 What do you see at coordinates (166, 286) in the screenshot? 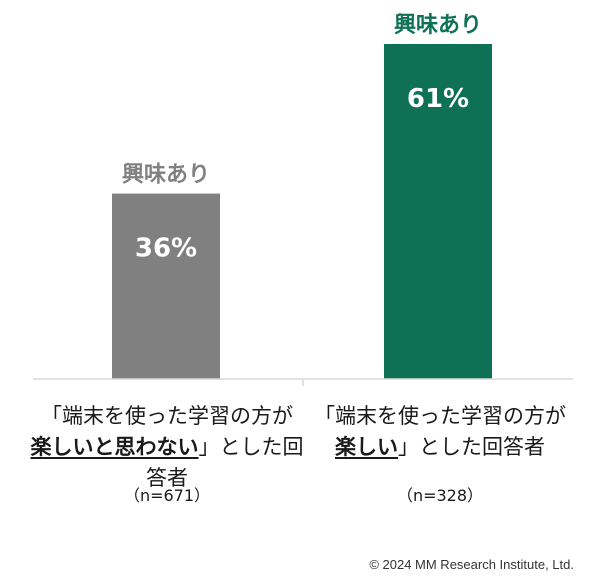
I see `bar-not-enjoy` at bounding box center [166, 286].